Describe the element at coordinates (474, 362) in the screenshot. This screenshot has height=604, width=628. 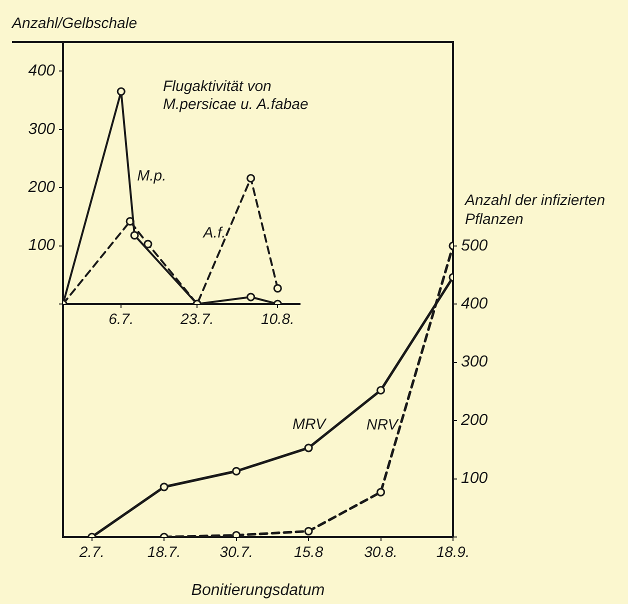
I see `y2-tick-label: 300` at that location.